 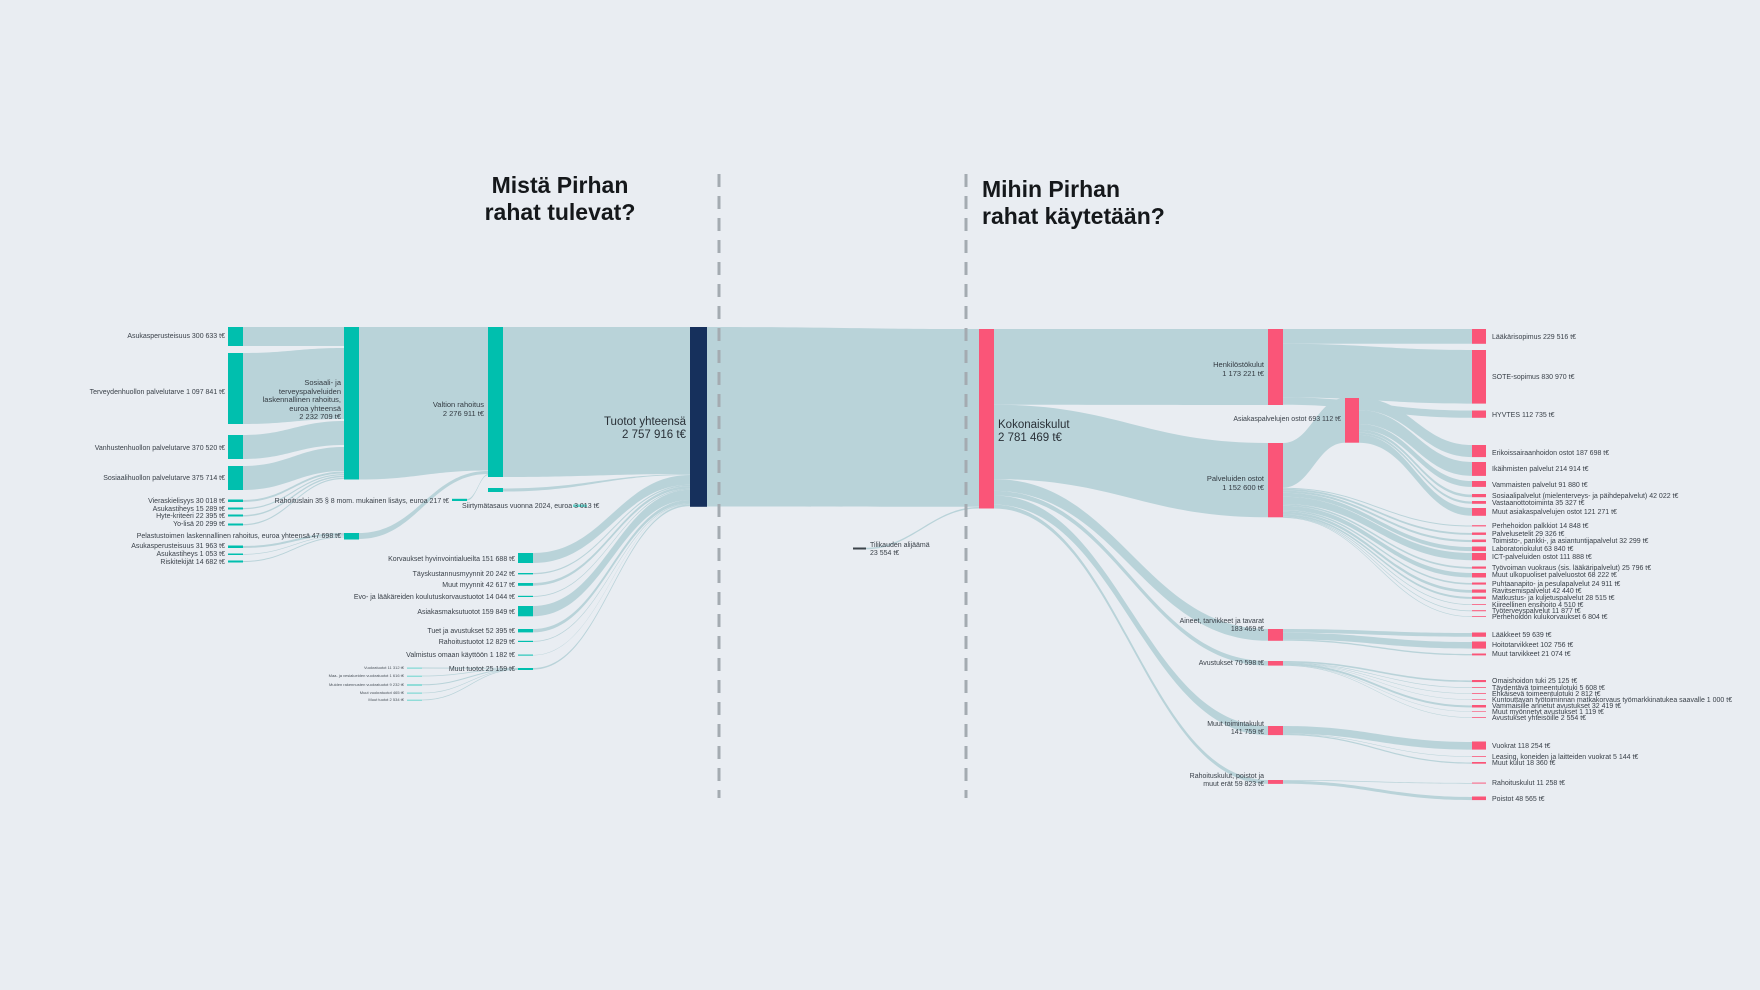 I want to click on flow-palveluiden-puhtaanapito, so click(x=1377, y=547).